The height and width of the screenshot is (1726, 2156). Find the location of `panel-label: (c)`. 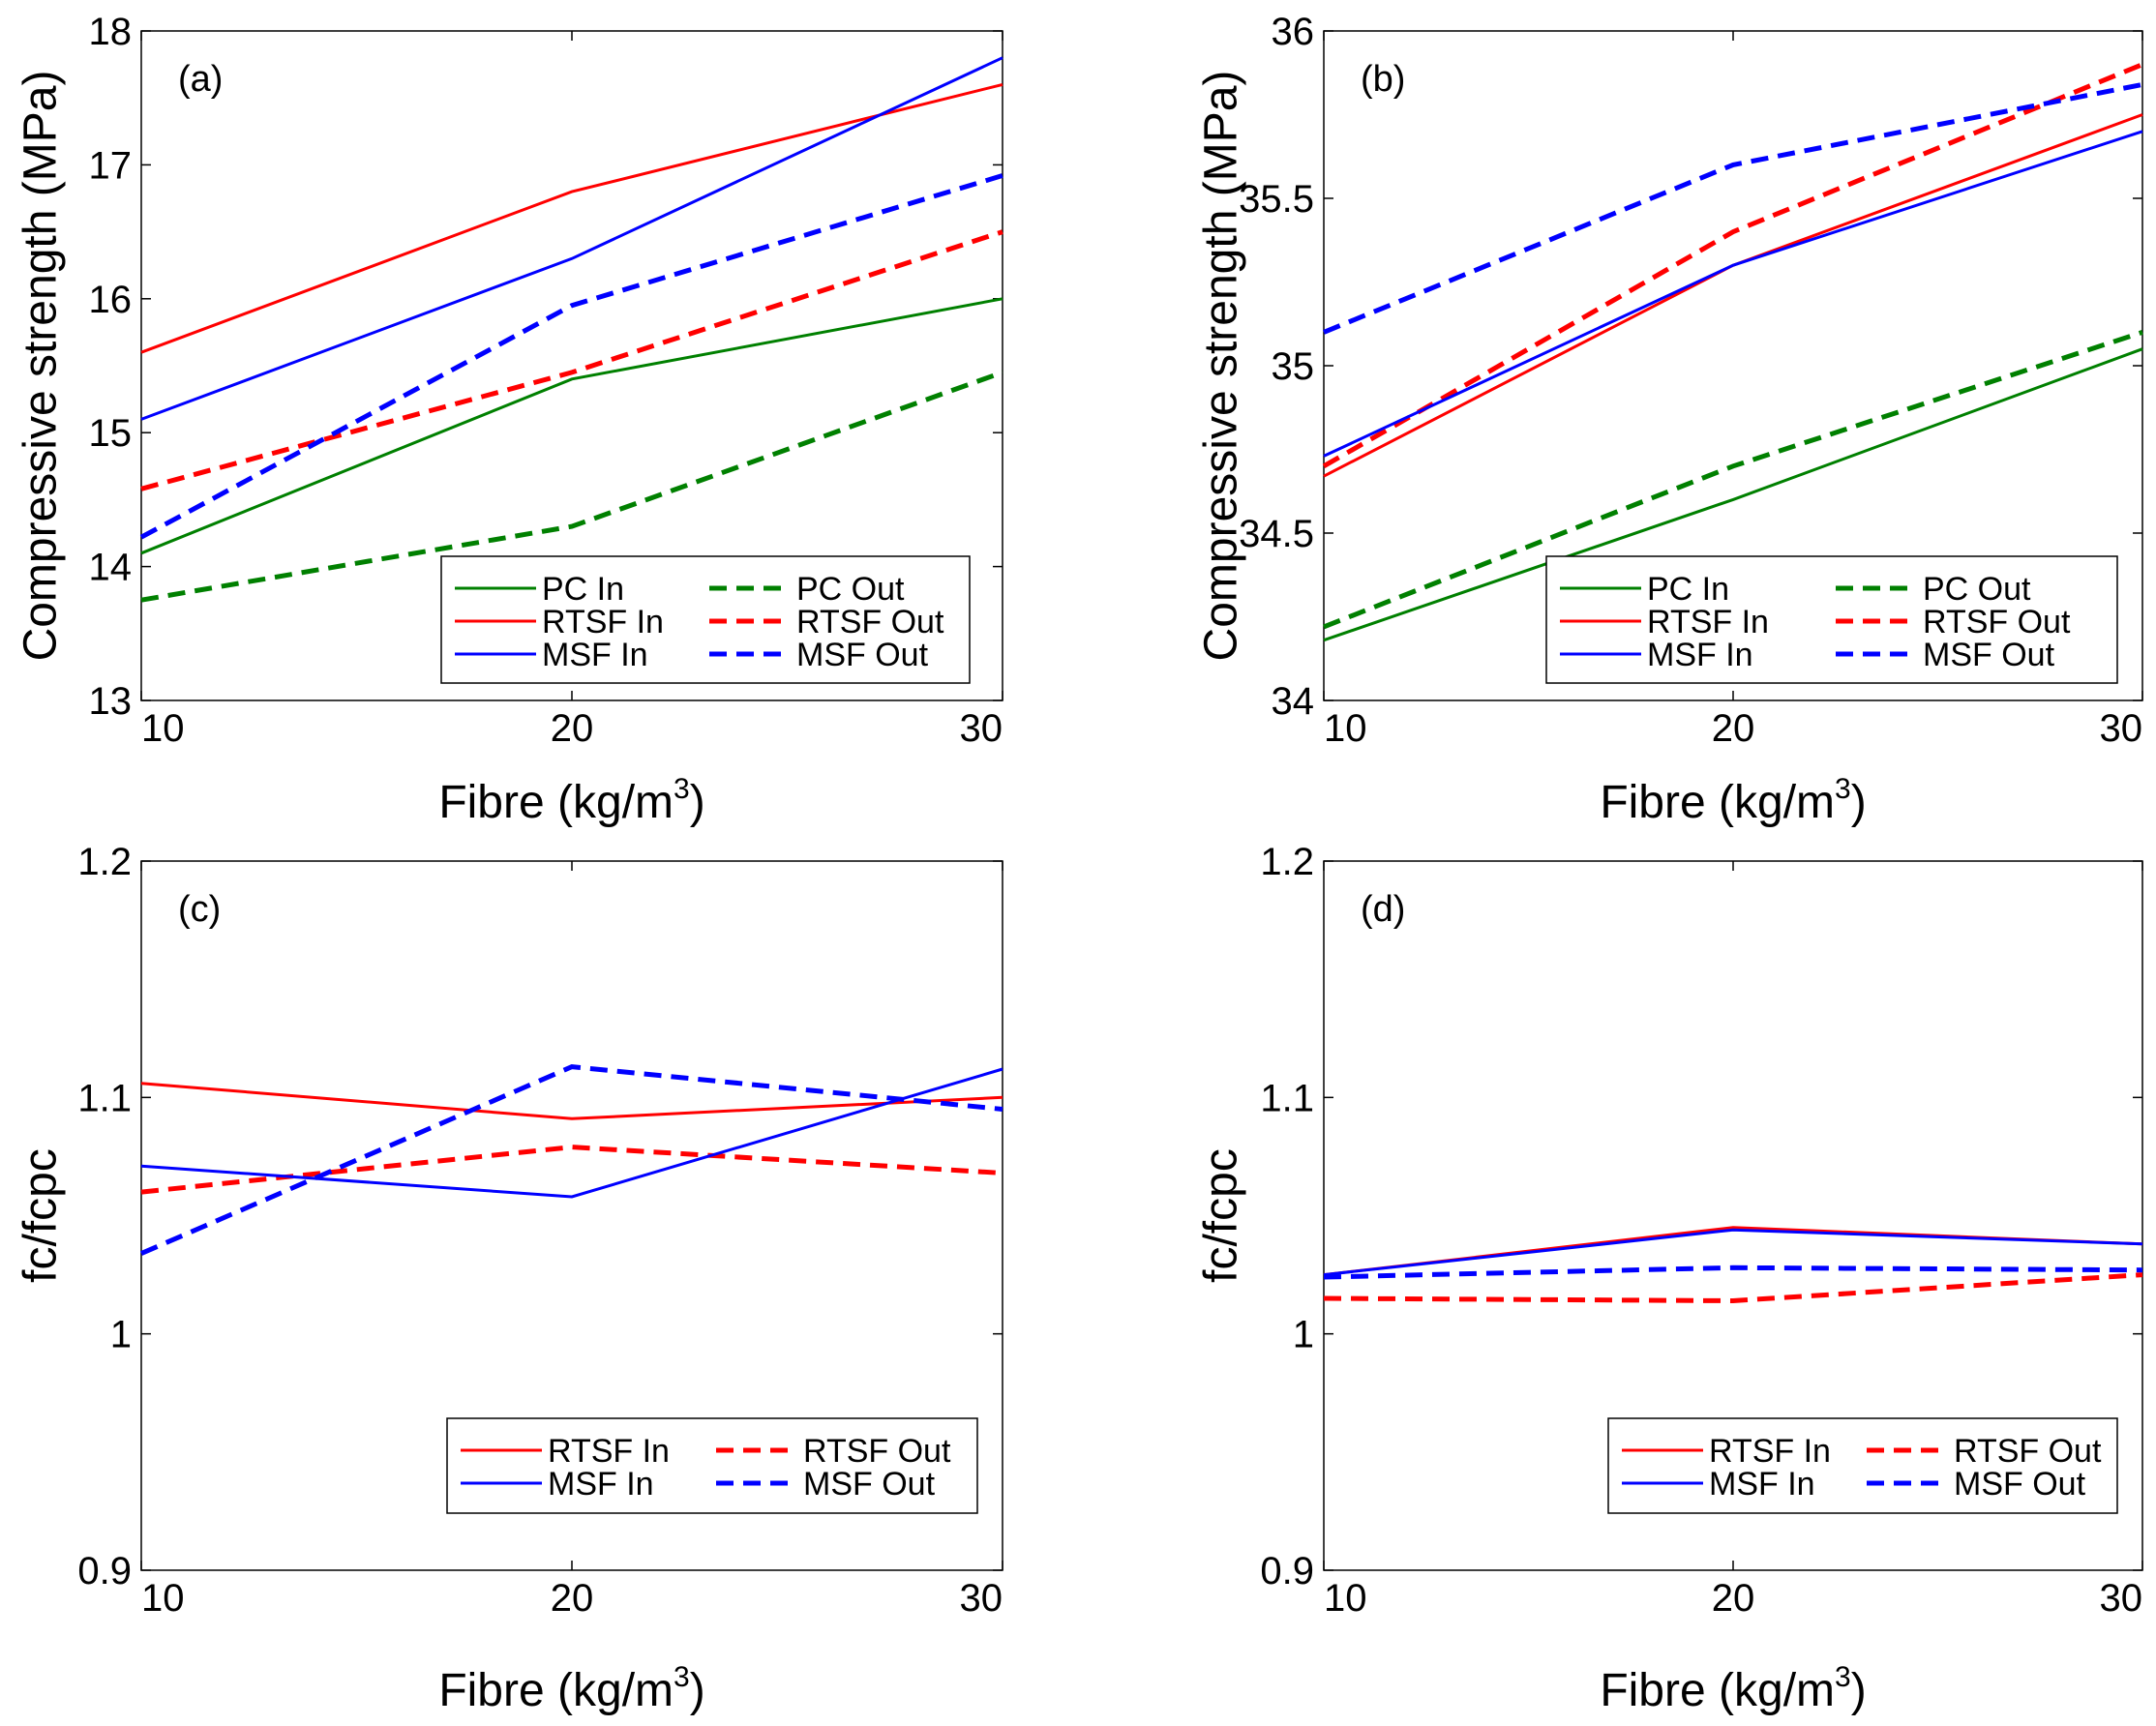

panel-label: (c) is located at coordinates (199, 909).